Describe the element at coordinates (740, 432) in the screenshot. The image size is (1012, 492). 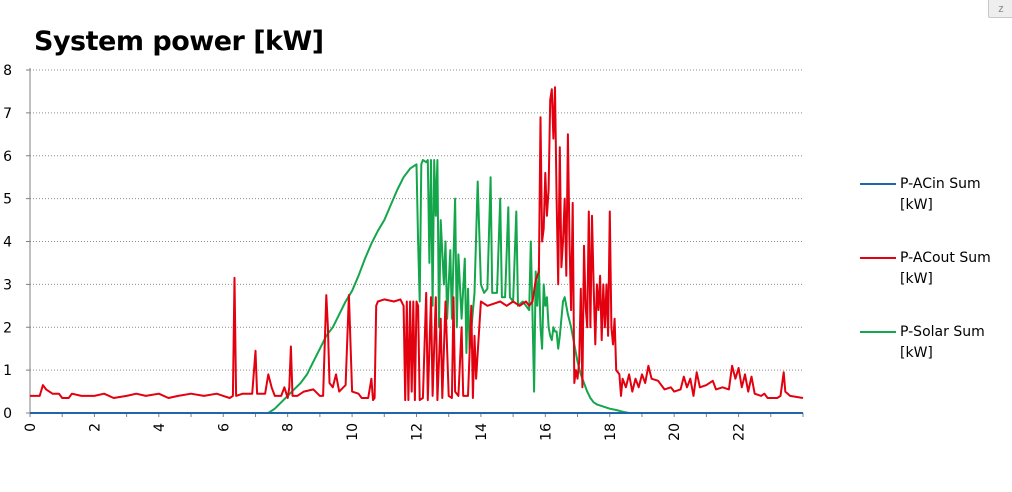
I see `x-tick-label-22: 22` at that location.